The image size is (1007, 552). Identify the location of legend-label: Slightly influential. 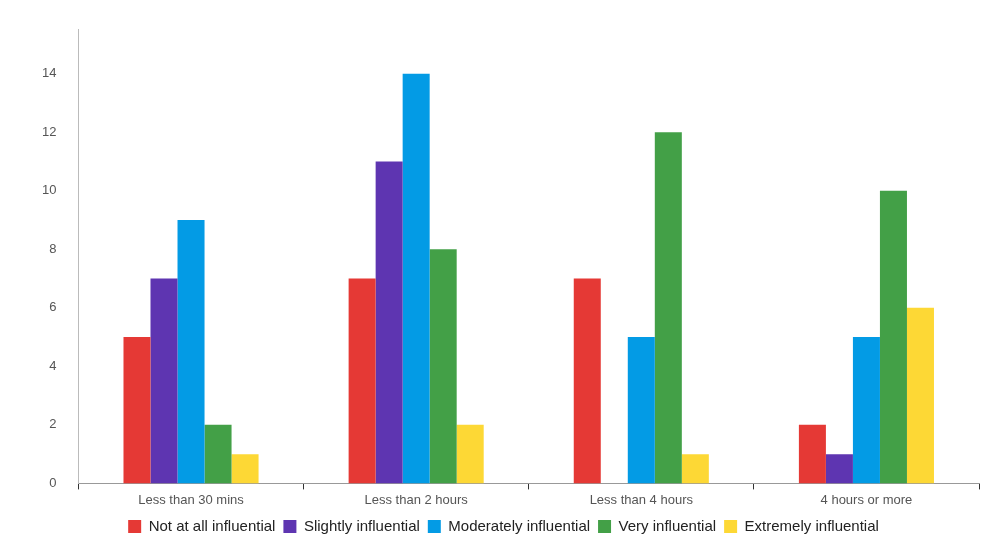
(361, 525).